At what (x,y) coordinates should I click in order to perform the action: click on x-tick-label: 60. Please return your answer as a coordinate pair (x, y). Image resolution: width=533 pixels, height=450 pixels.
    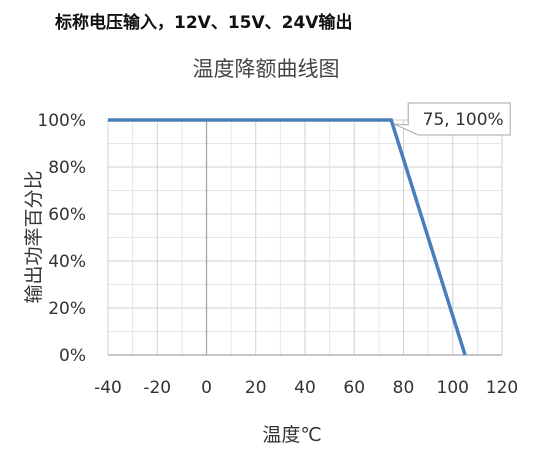
    Looking at the image, I should click on (354, 388).